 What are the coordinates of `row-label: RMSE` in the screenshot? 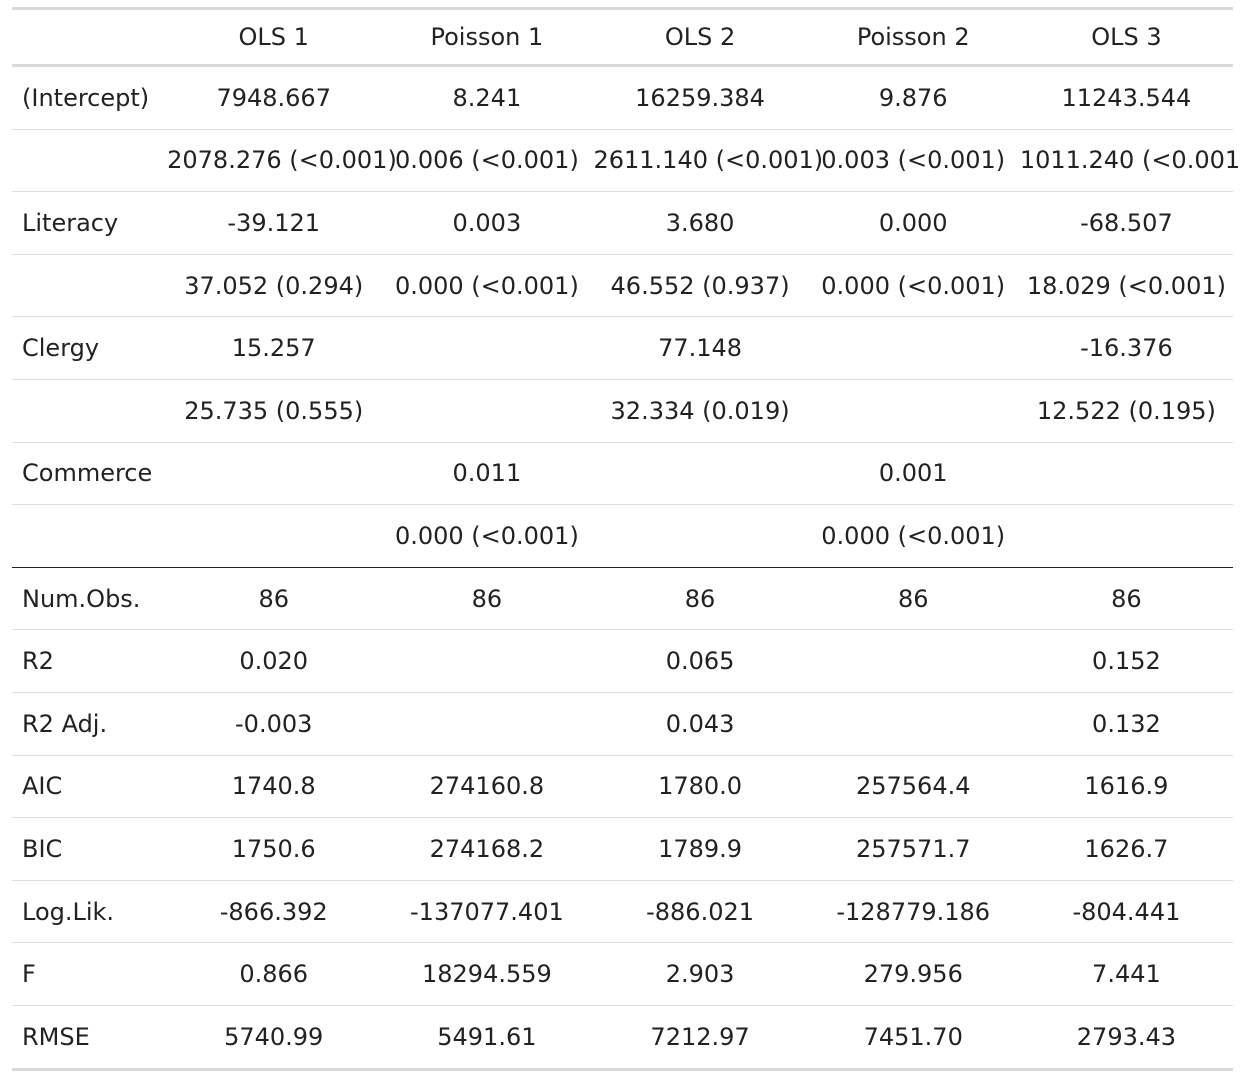 It's located at (90, 1038).